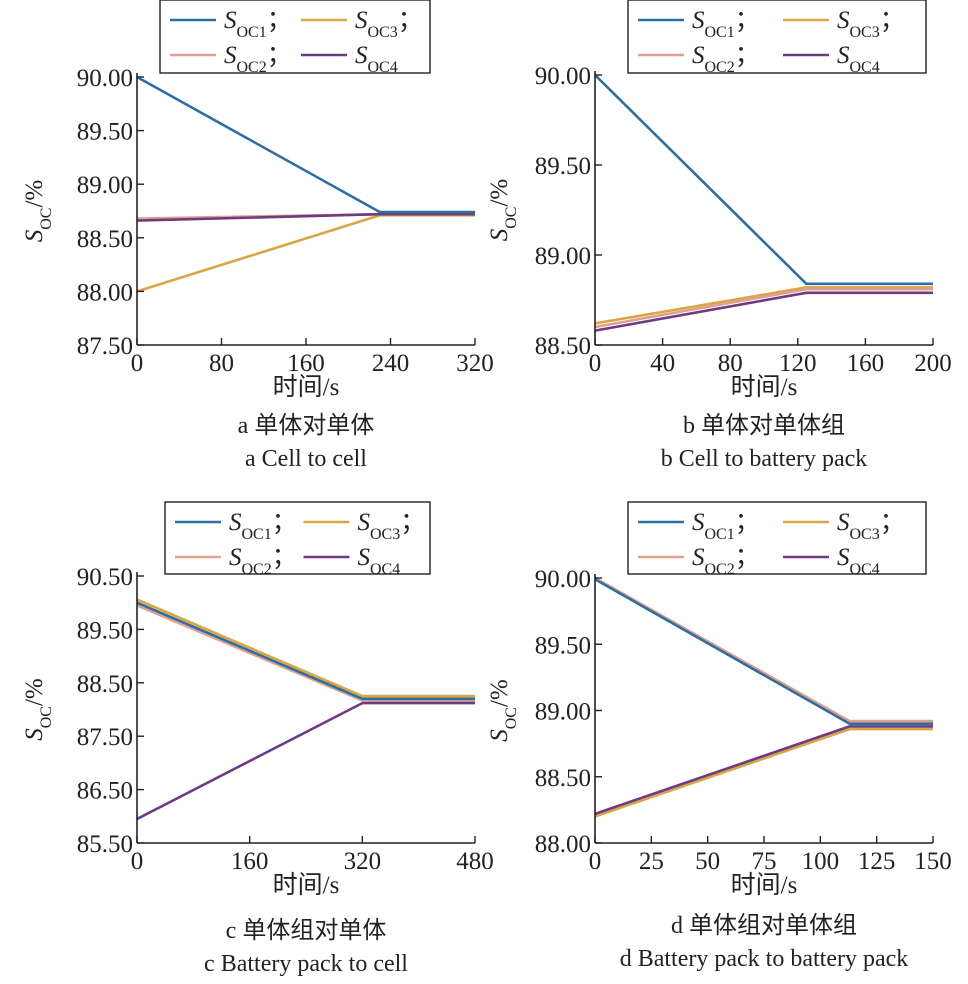  Describe the element at coordinates (877, 861) in the screenshot. I see `x-tick-label: 125` at that location.